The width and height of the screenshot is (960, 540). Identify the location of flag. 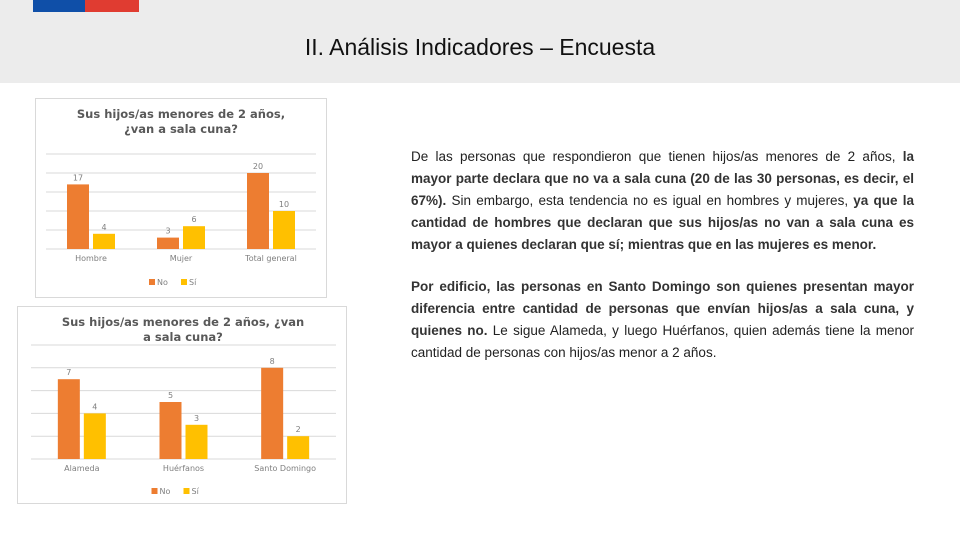
(86, 6).